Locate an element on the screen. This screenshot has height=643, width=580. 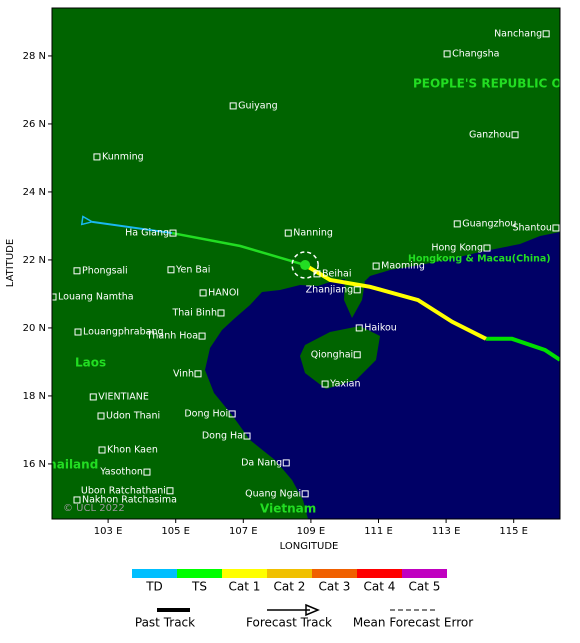
legend-label: Mean Forecast Error is located at coordinates (413, 623).